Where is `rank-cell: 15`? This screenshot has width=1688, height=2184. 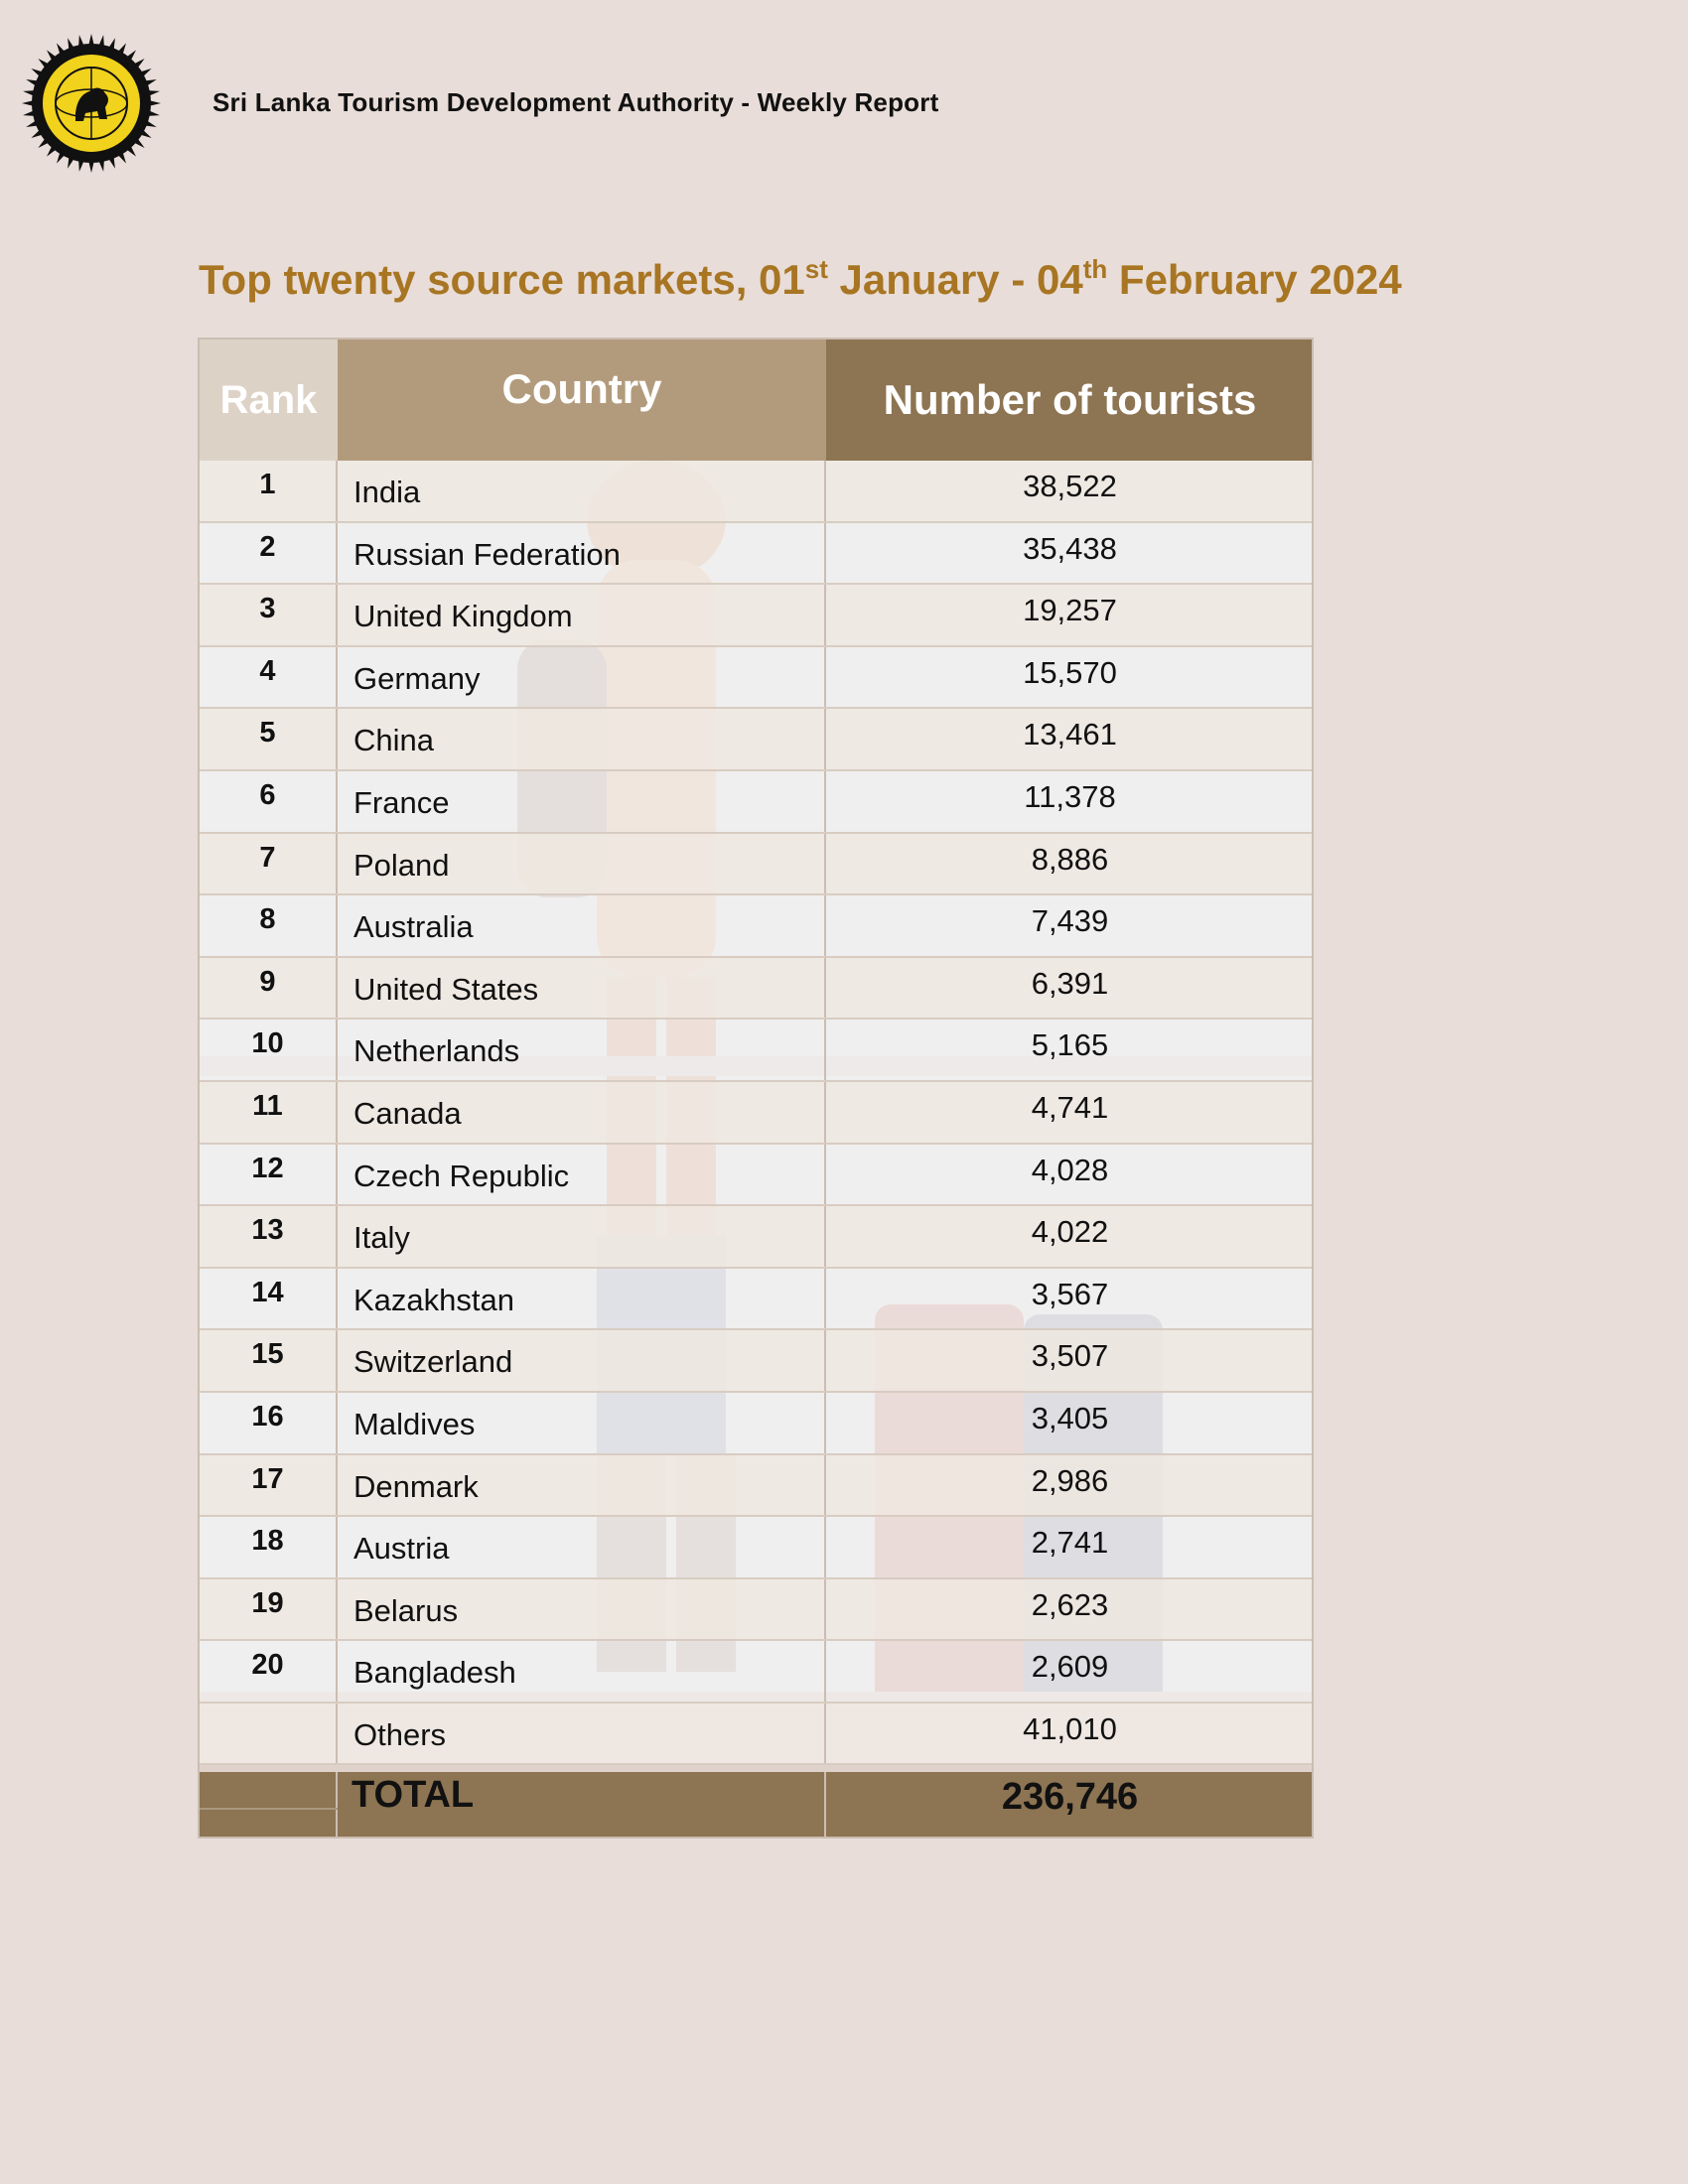
rank-cell: 15 is located at coordinates (269, 1360).